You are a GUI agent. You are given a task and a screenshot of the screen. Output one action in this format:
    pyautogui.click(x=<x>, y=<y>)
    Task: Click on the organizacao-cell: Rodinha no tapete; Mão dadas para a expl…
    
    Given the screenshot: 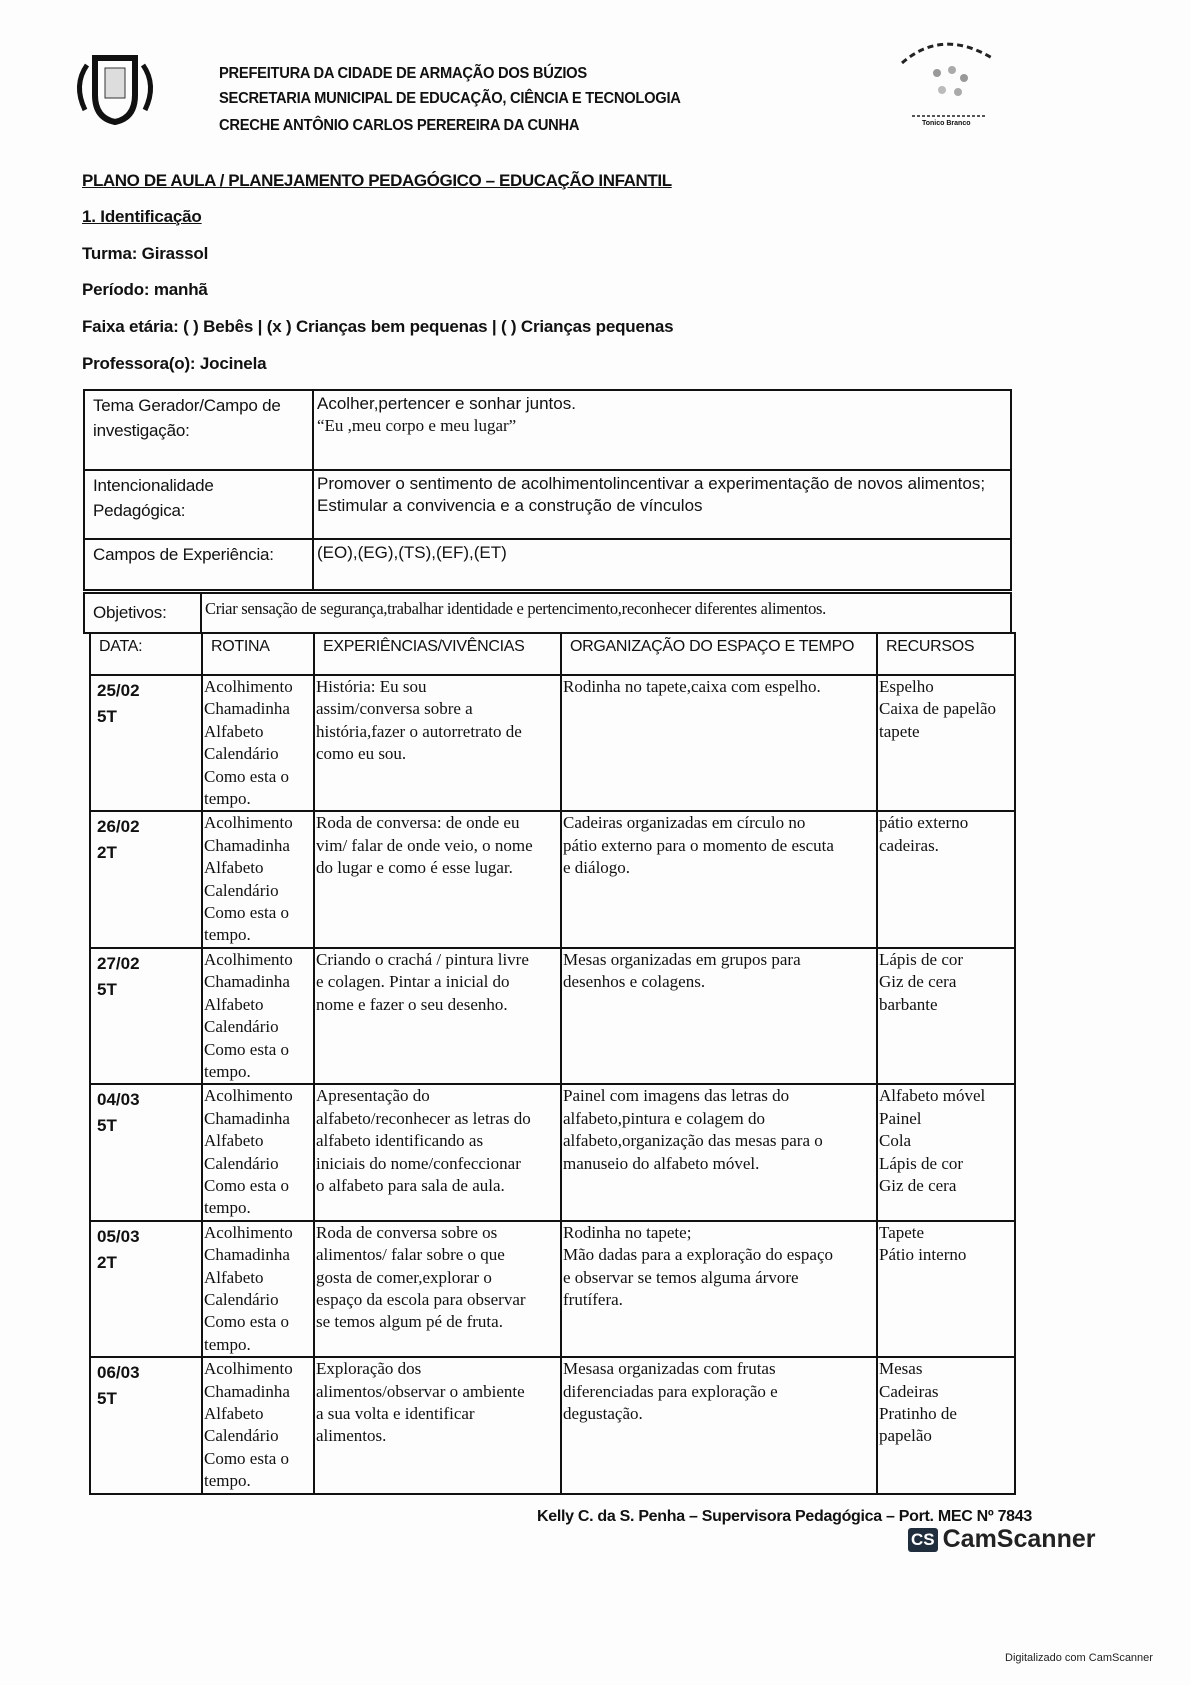 What is the action you would take?
    pyautogui.click(x=719, y=1289)
    